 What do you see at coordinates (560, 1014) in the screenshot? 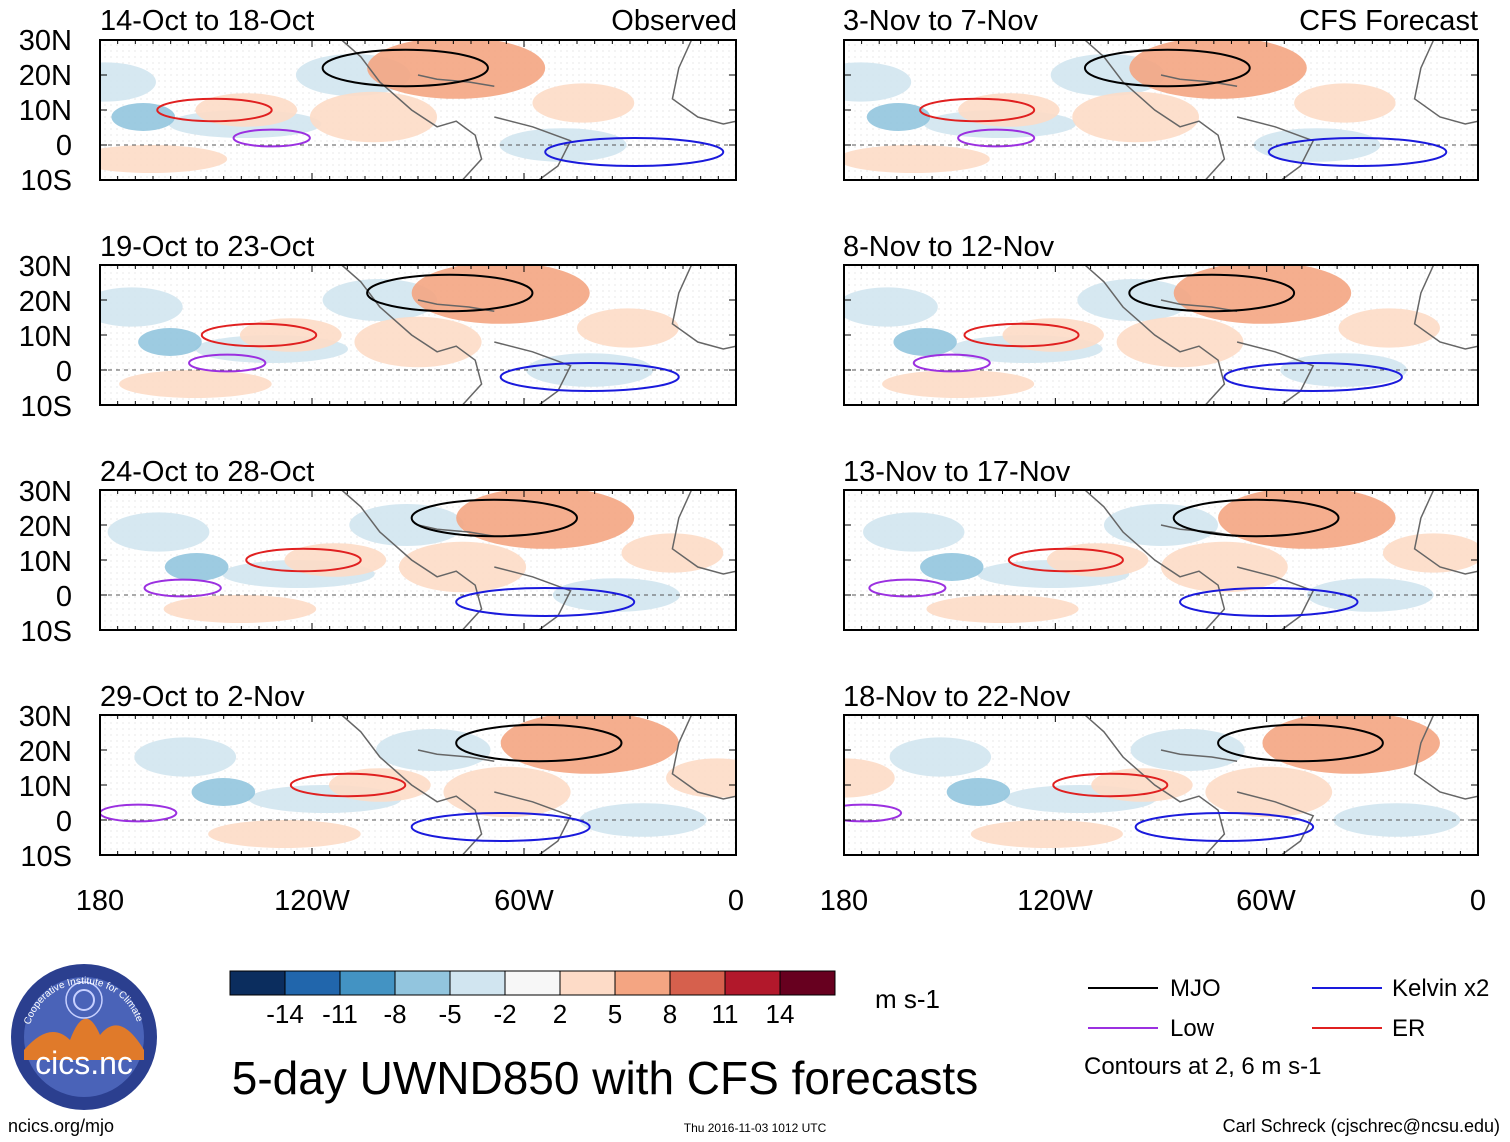
I see `colorbar-tick-label: 2` at bounding box center [560, 1014].